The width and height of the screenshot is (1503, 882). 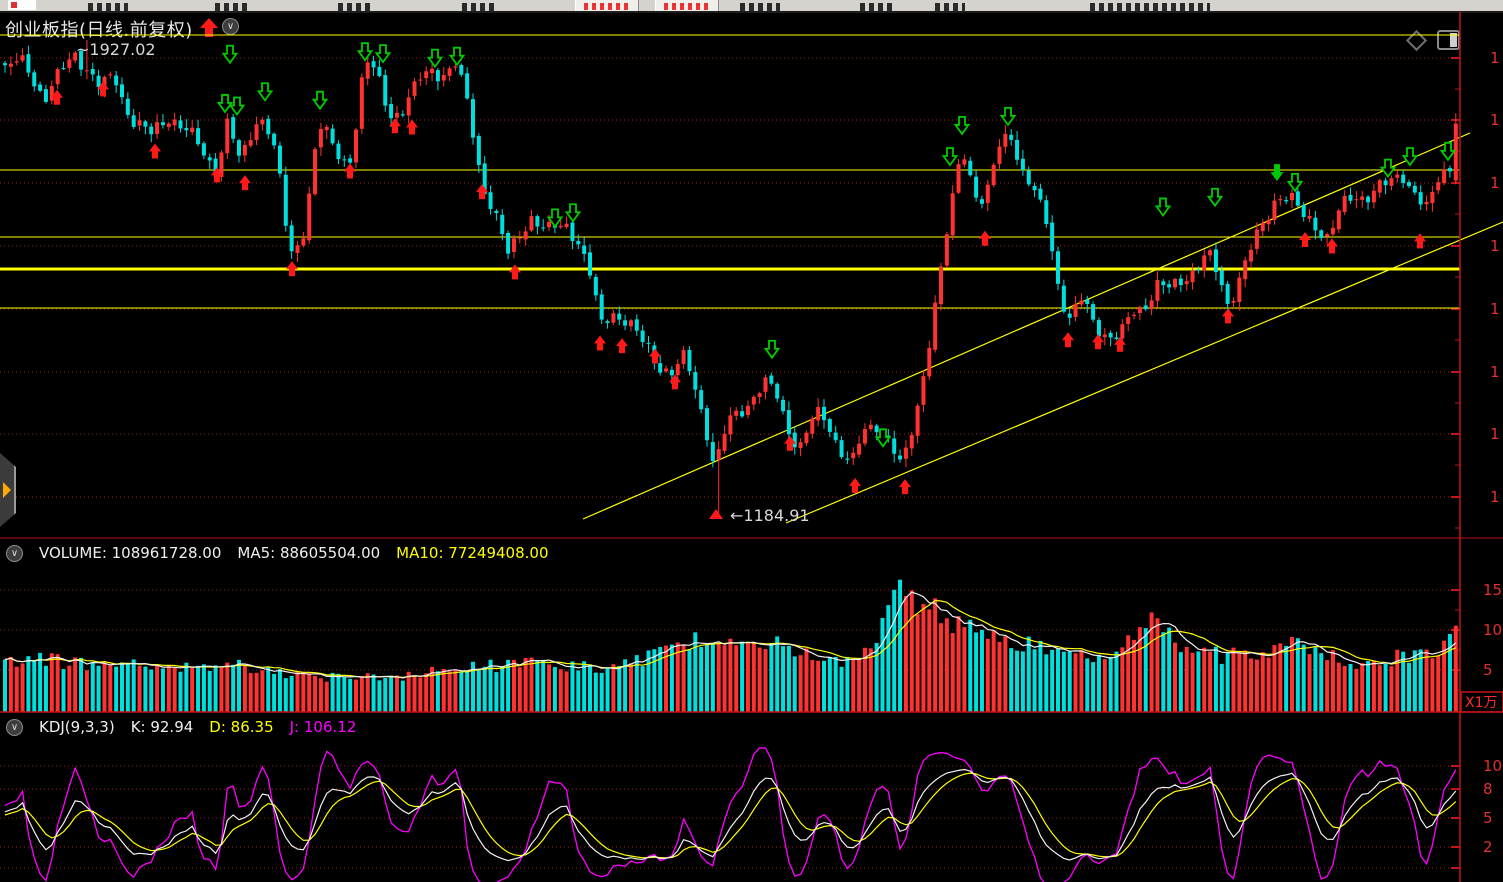 I want to click on kdj-k-value: K: 92.94, so click(x=162, y=727).